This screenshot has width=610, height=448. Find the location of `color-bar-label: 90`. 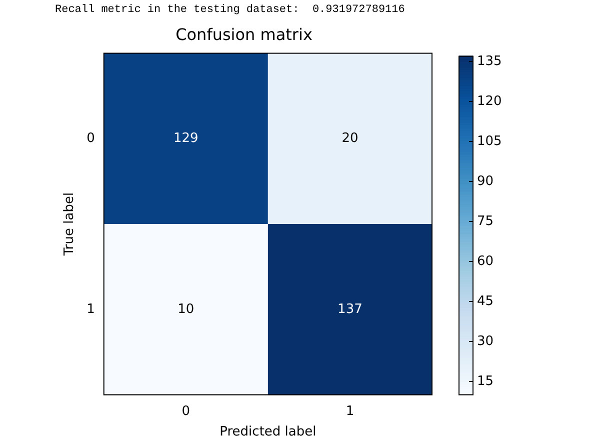

color-bar-label: 90 is located at coordinates (485, 181).